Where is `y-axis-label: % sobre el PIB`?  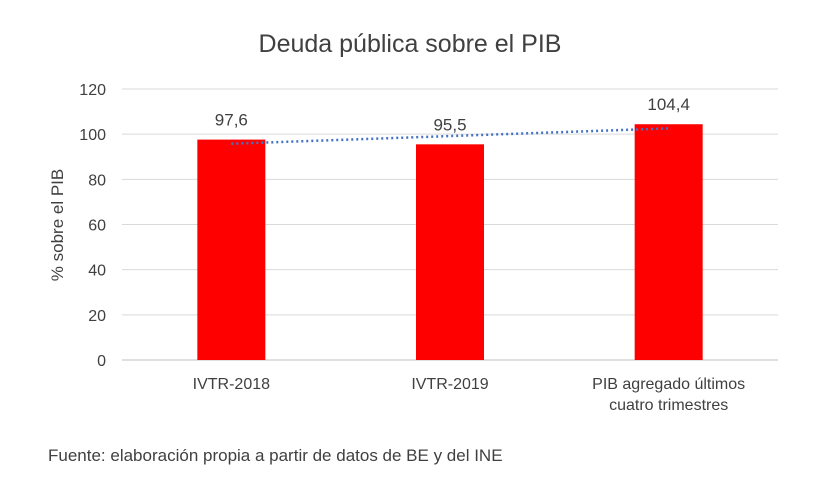 y-axis-label: % sobre el PIB is located at coordinates (57, 225).